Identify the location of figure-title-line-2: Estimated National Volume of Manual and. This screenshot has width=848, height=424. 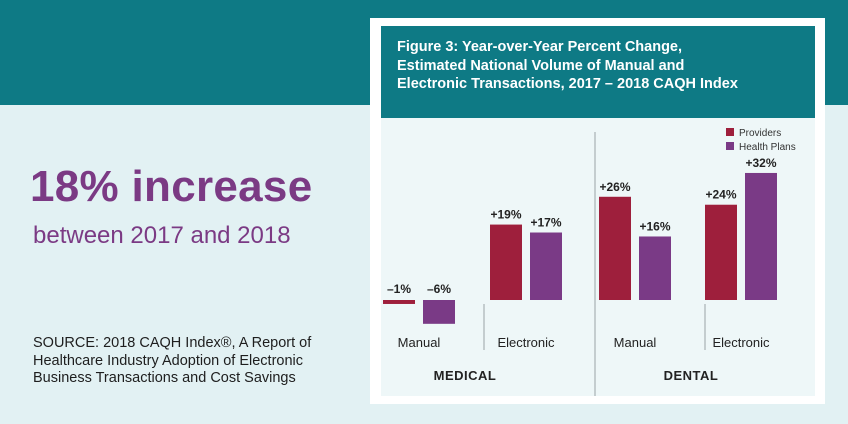
(541, 65).